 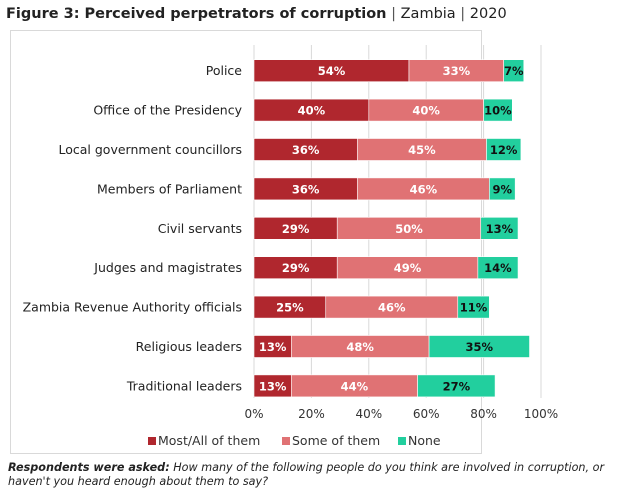 What do you see at coordinates (483, 414) in the screenshot?
I see `x-tick-label: 80%` at bounding box center [483, 414].